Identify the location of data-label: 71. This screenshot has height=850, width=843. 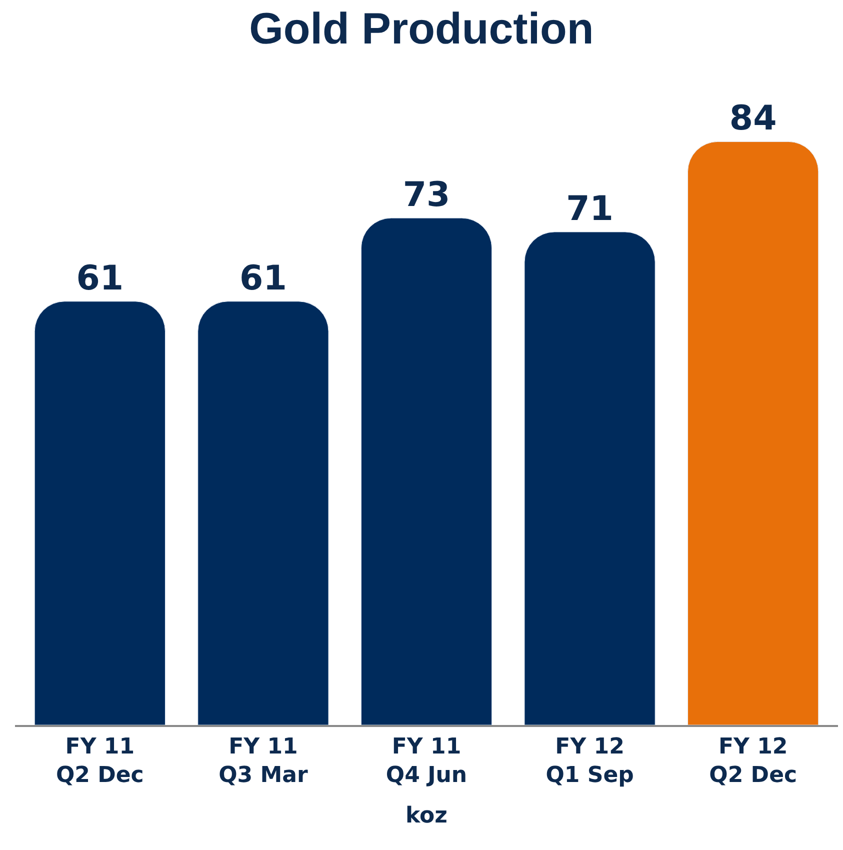
(590, 208).